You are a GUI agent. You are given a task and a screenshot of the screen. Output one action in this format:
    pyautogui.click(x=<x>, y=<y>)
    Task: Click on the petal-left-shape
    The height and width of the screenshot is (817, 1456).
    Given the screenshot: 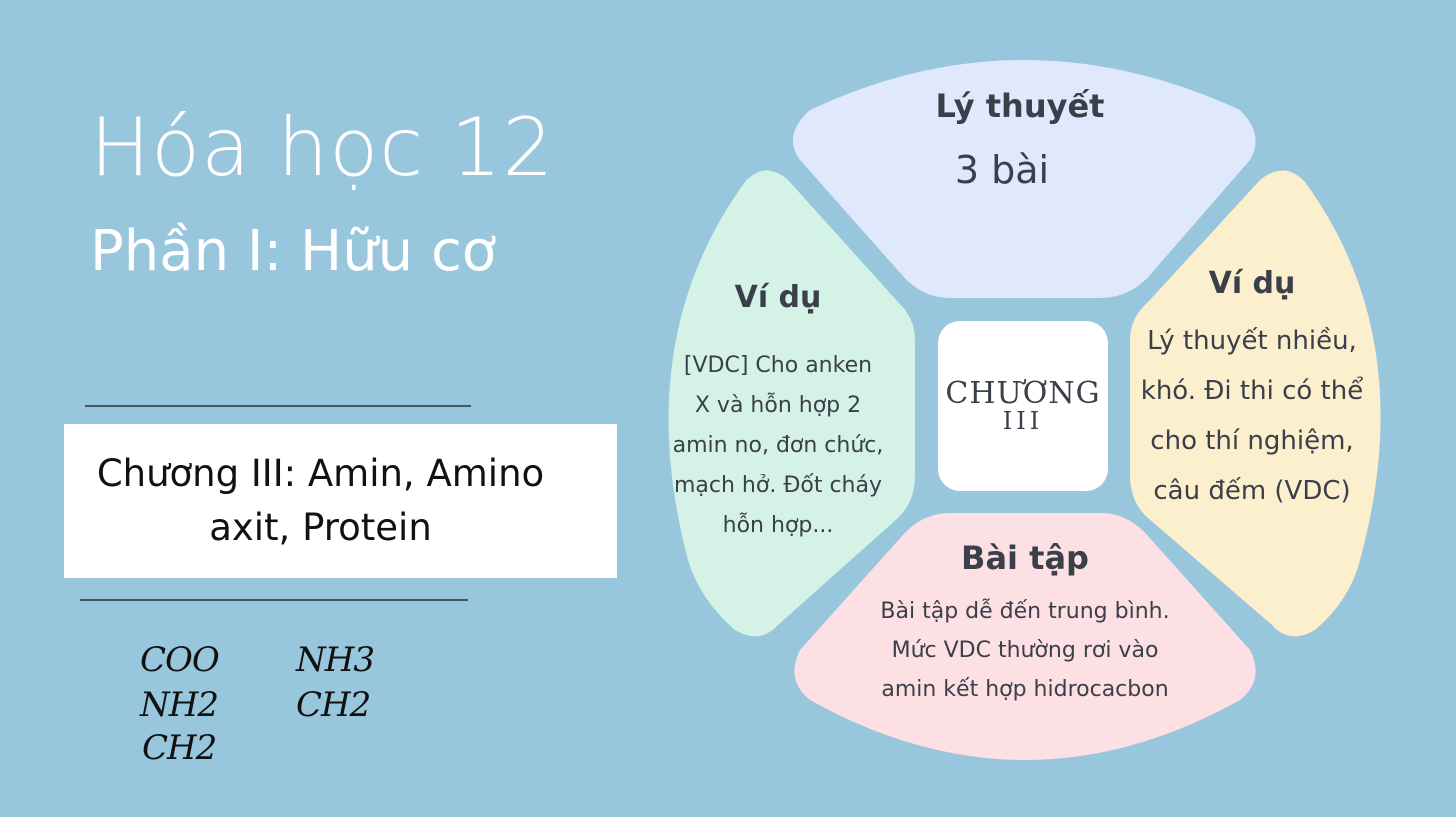 What is the action you would take?
    pyautogui.click(x=791, y=403)
    